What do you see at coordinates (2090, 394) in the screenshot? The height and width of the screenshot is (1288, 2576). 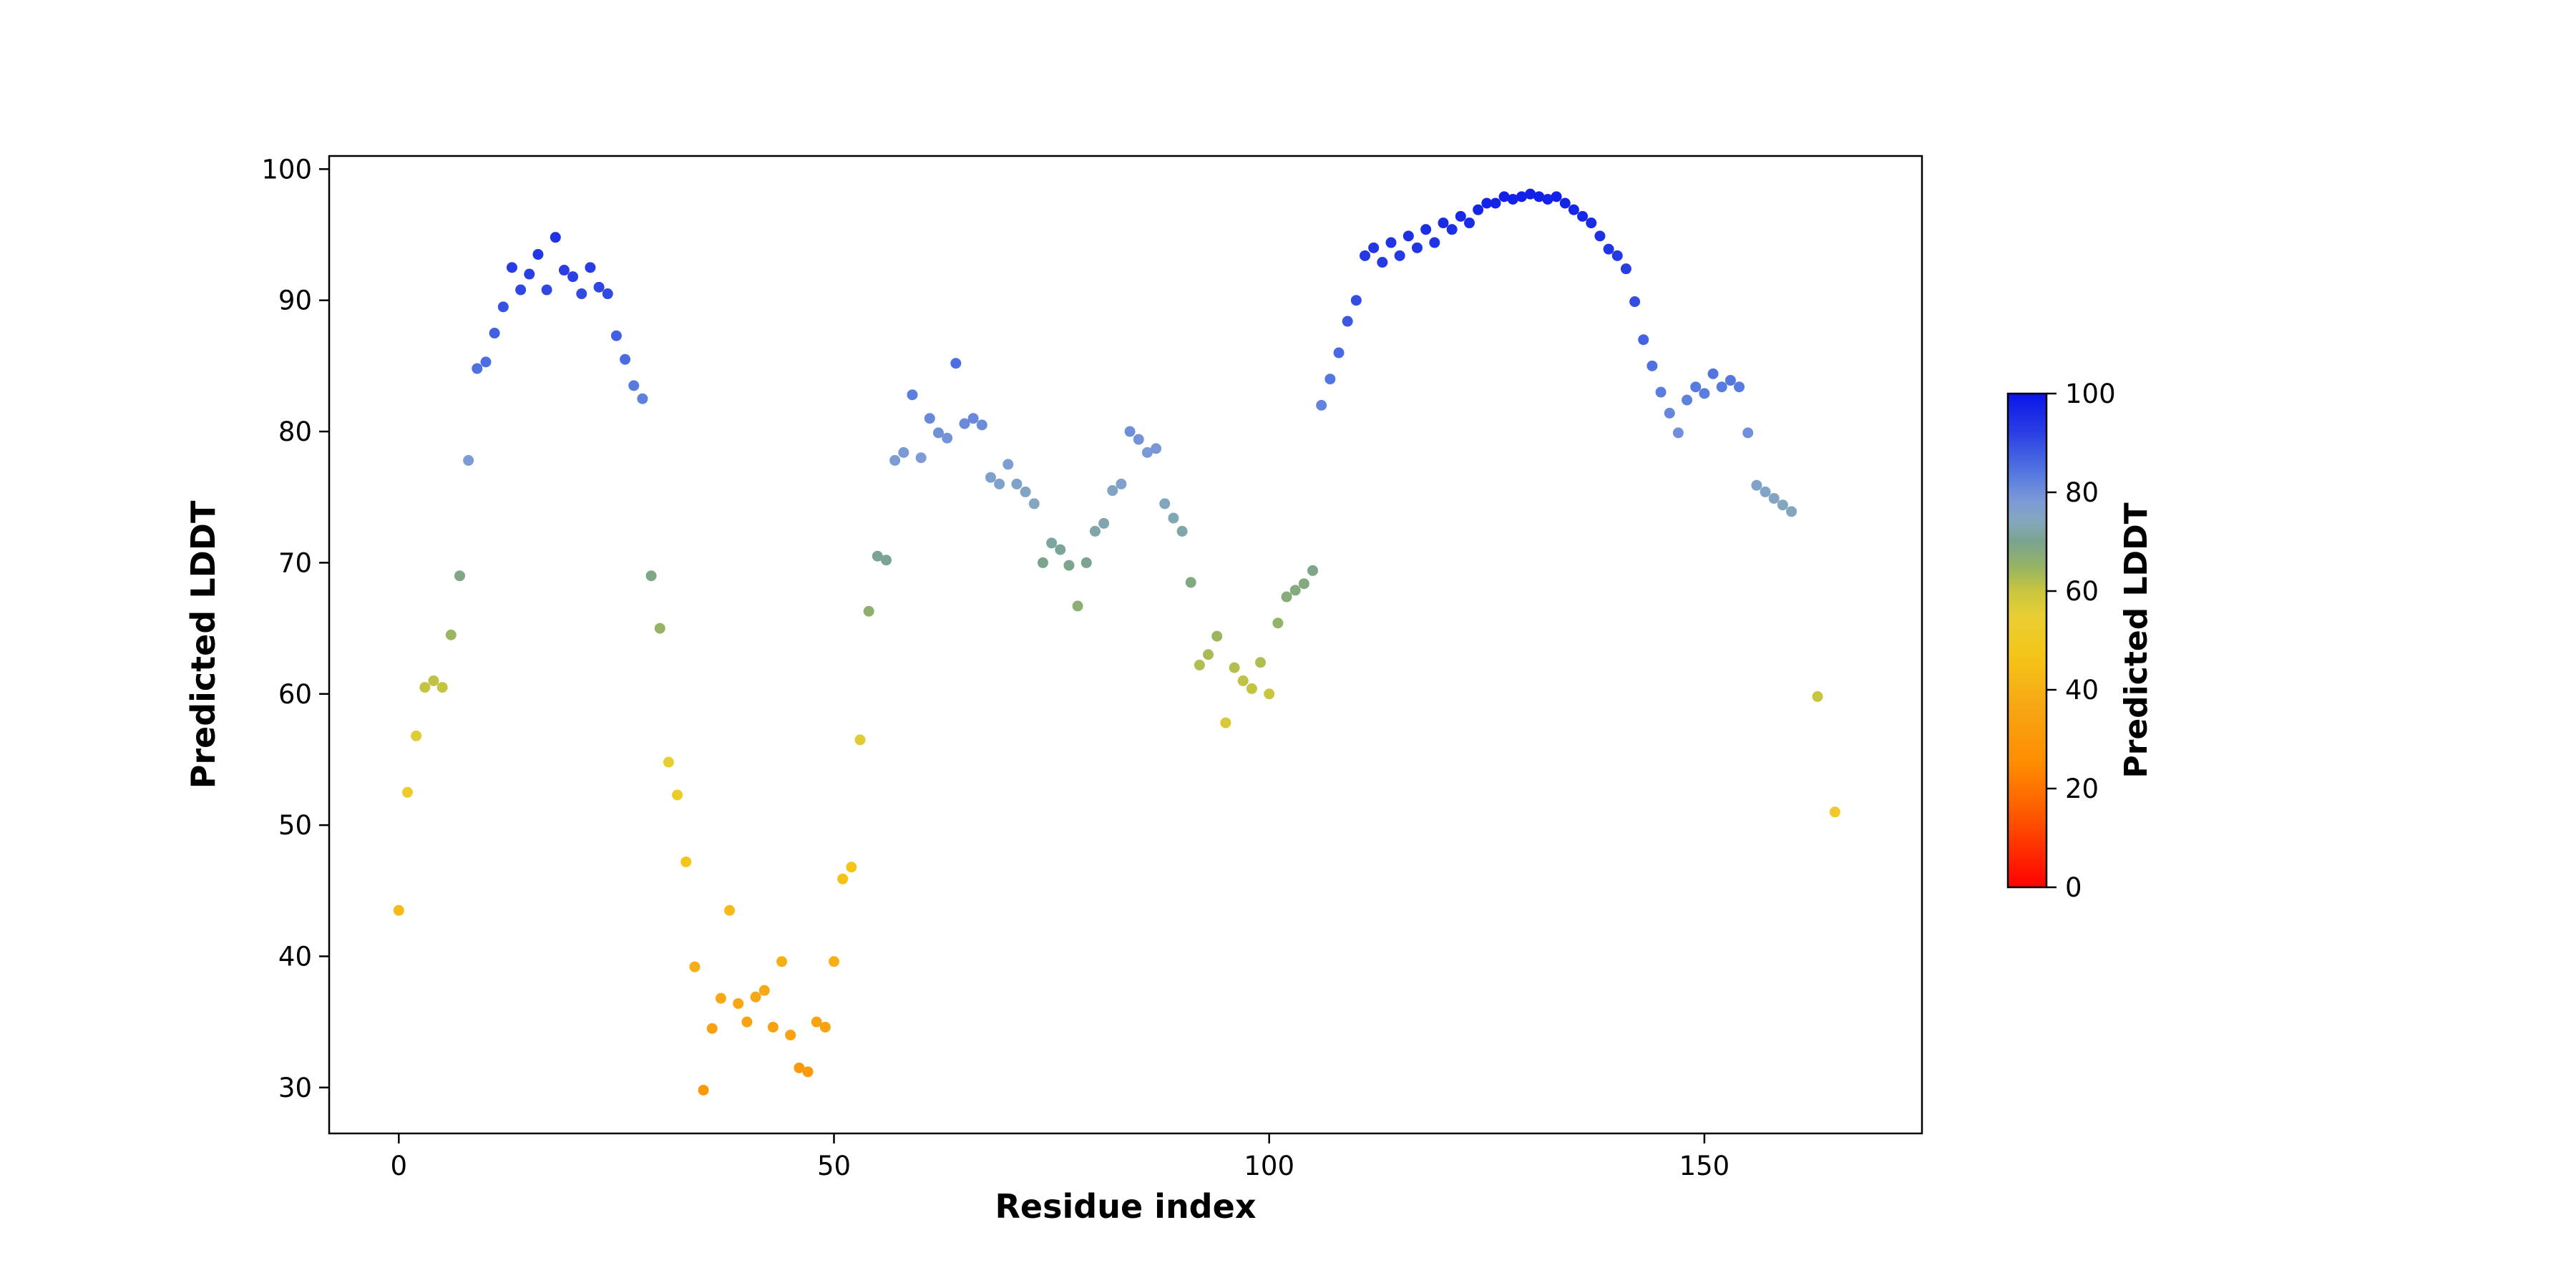 I see `colorbar-tick-label: 100` at bounding box center [2090, 394].